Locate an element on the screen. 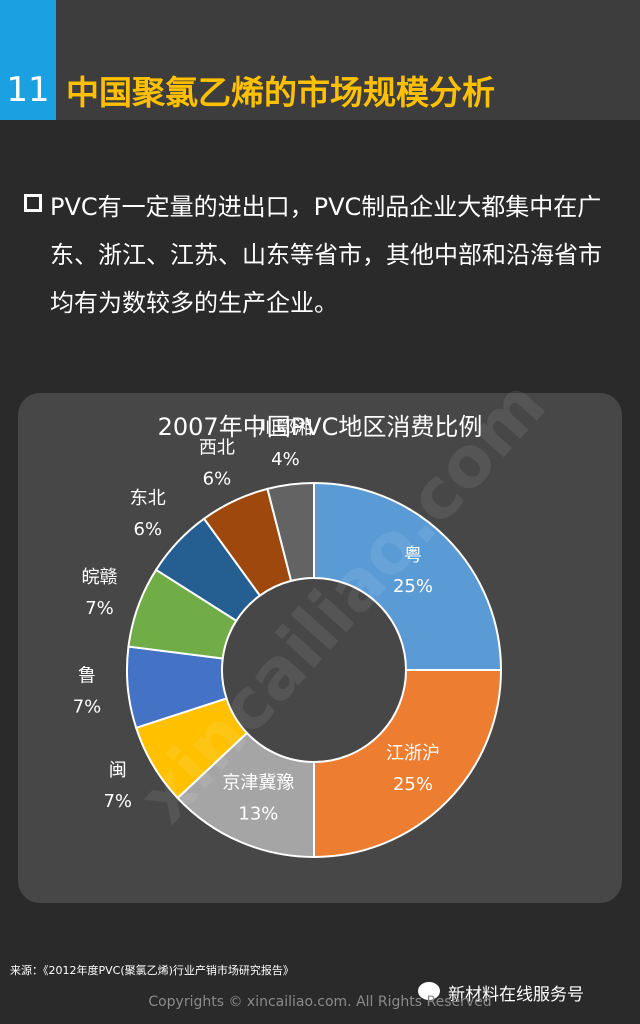 The image size is (640, 1024). slice-label: 西北 is located at coordinates (217, 448).